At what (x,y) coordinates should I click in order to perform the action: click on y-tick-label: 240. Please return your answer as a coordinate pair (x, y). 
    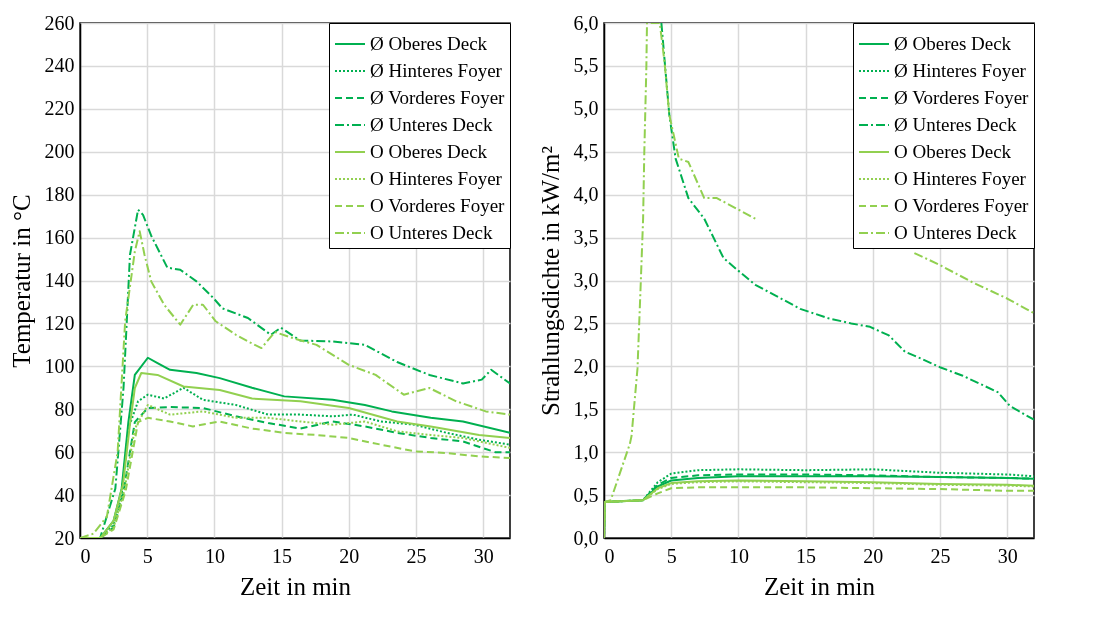
    Looking at the image, I should click on (59, 65).